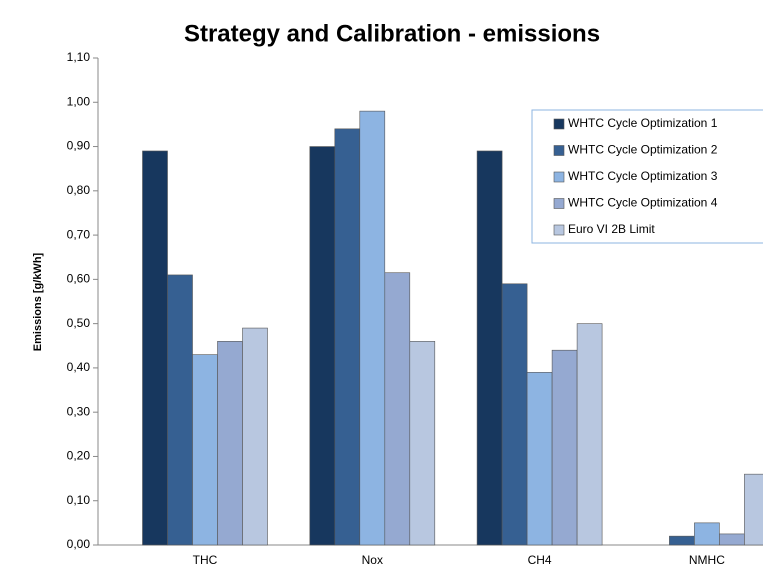 The image size is (763, 571). What do you see at coordinates (79, 411) in the screenshot?
I see `y-tick-label: 0,30` at bounding box center [79, 411].